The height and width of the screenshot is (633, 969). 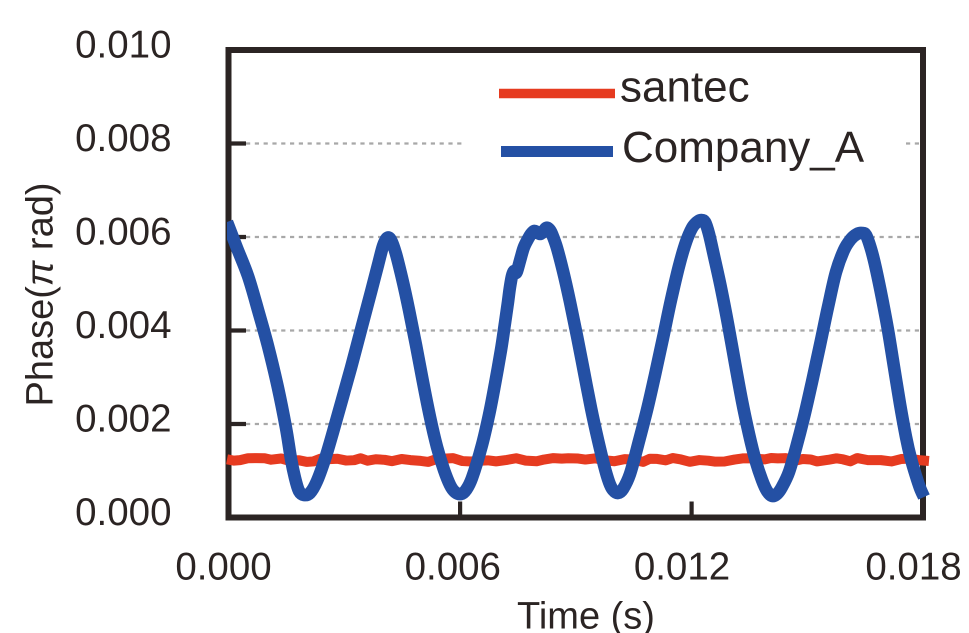 I want to click on svg-text: 0.018, so click(x=913, y=567).